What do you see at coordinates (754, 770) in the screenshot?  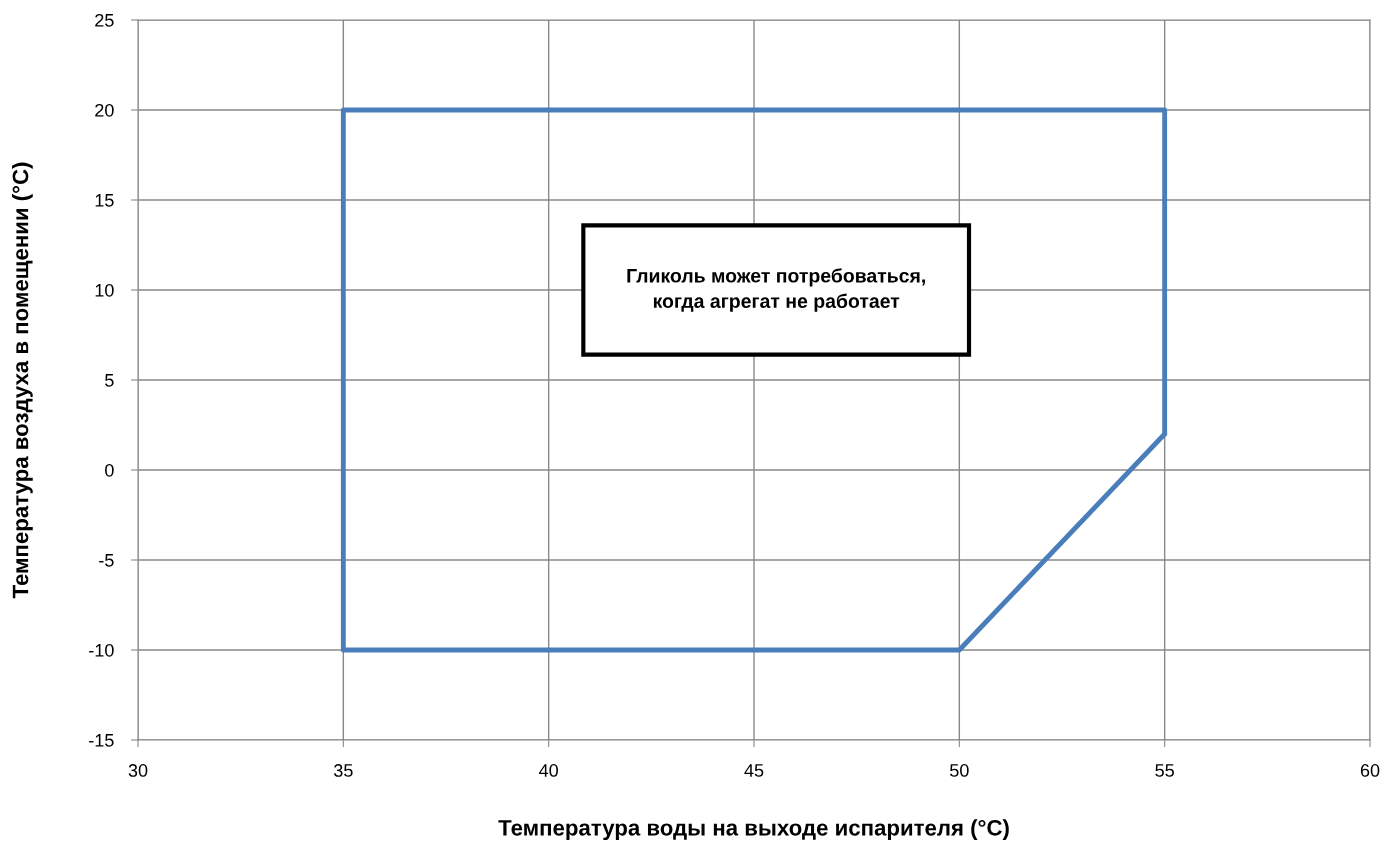 I see `x-tick-label: 45` at bounding box center [754, 770].